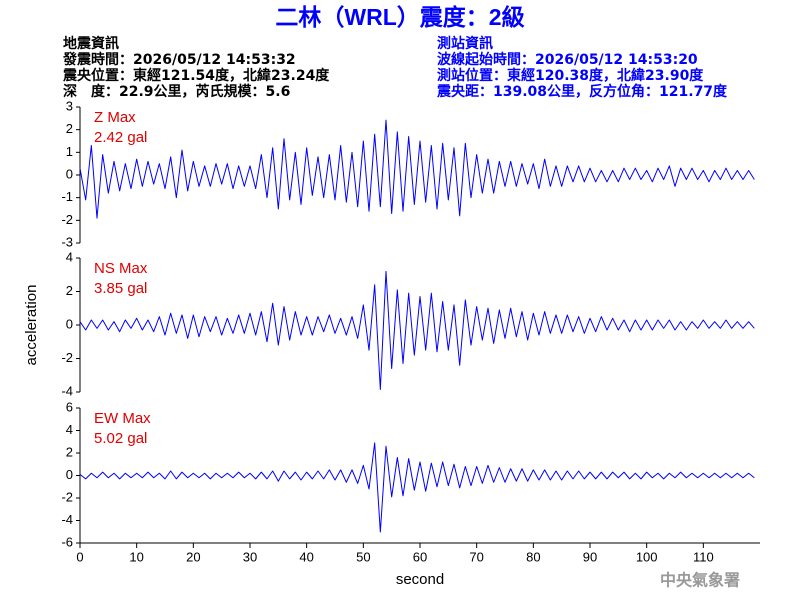 This screenshot has height=600, width=800. What do you see at coordinates (136, 556) in the screenshot?
I see `x-tick-label: 10` at bounding box center [136, 556].